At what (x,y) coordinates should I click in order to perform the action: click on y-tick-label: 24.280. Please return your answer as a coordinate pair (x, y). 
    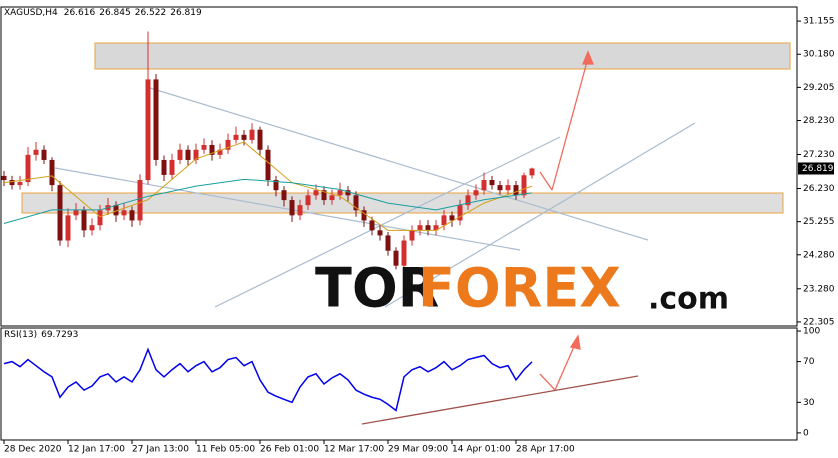
    Looking at the image, I should click on (819, 255).